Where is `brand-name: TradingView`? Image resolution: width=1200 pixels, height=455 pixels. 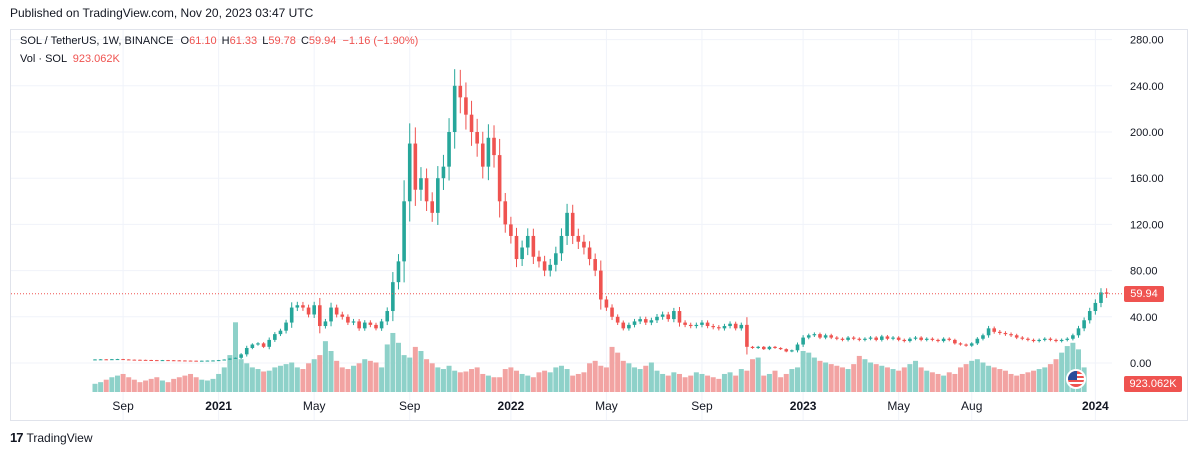 brand-name: TradingView is located at coordinates (59, 437).